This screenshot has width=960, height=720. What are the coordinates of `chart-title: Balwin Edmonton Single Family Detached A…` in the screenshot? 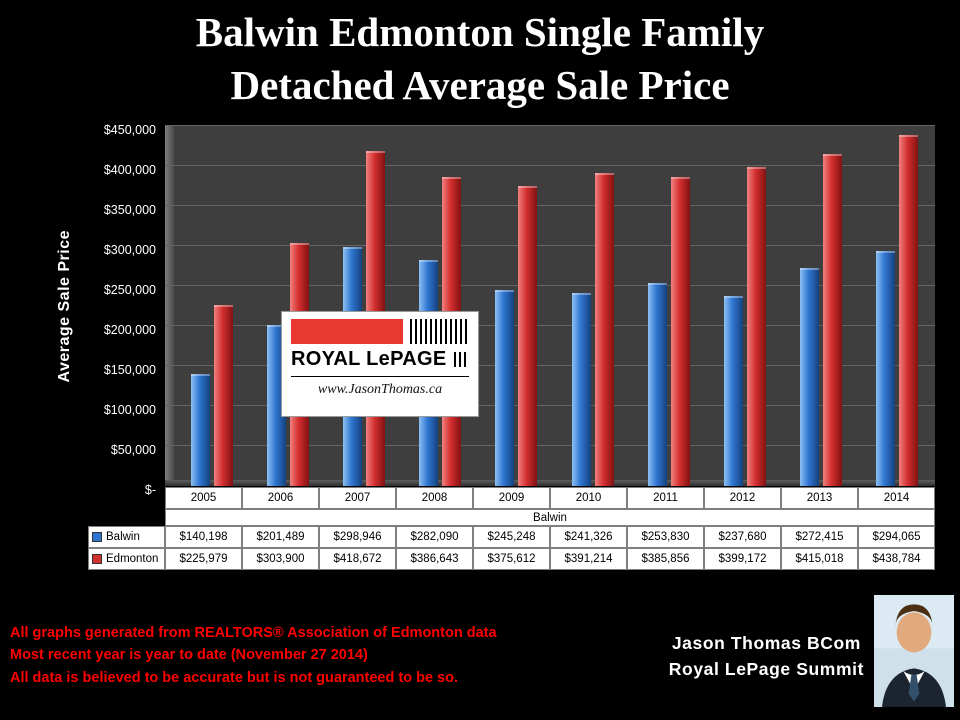 It's located at (480, 59).